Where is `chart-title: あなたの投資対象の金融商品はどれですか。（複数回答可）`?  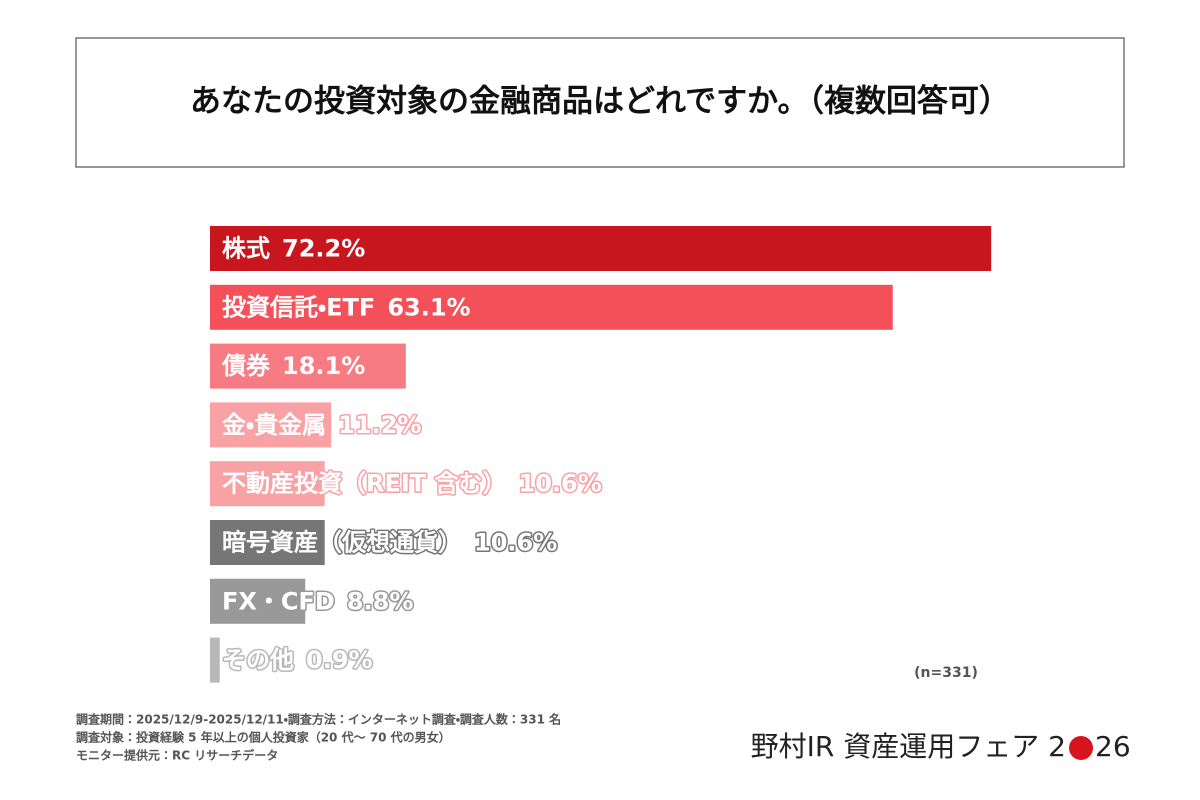
chart-title: あなたの投資対象の金融商品はどれですか。（複数回答可） is located at coordinates (600, 102).